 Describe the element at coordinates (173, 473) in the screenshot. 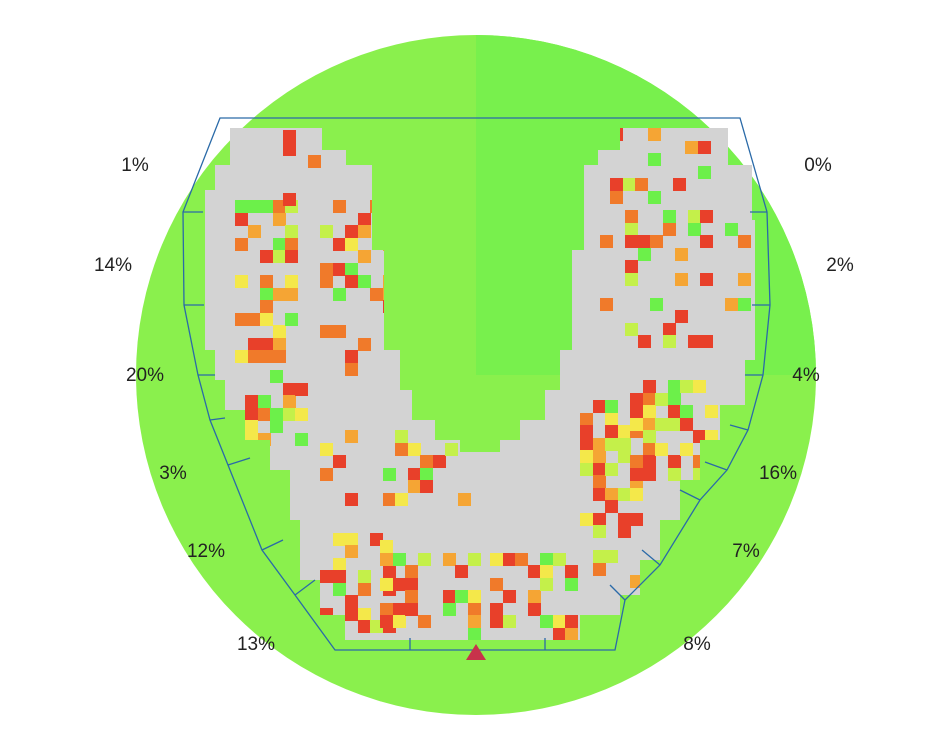

I see `zone-label-left-4: 3%` at that location.